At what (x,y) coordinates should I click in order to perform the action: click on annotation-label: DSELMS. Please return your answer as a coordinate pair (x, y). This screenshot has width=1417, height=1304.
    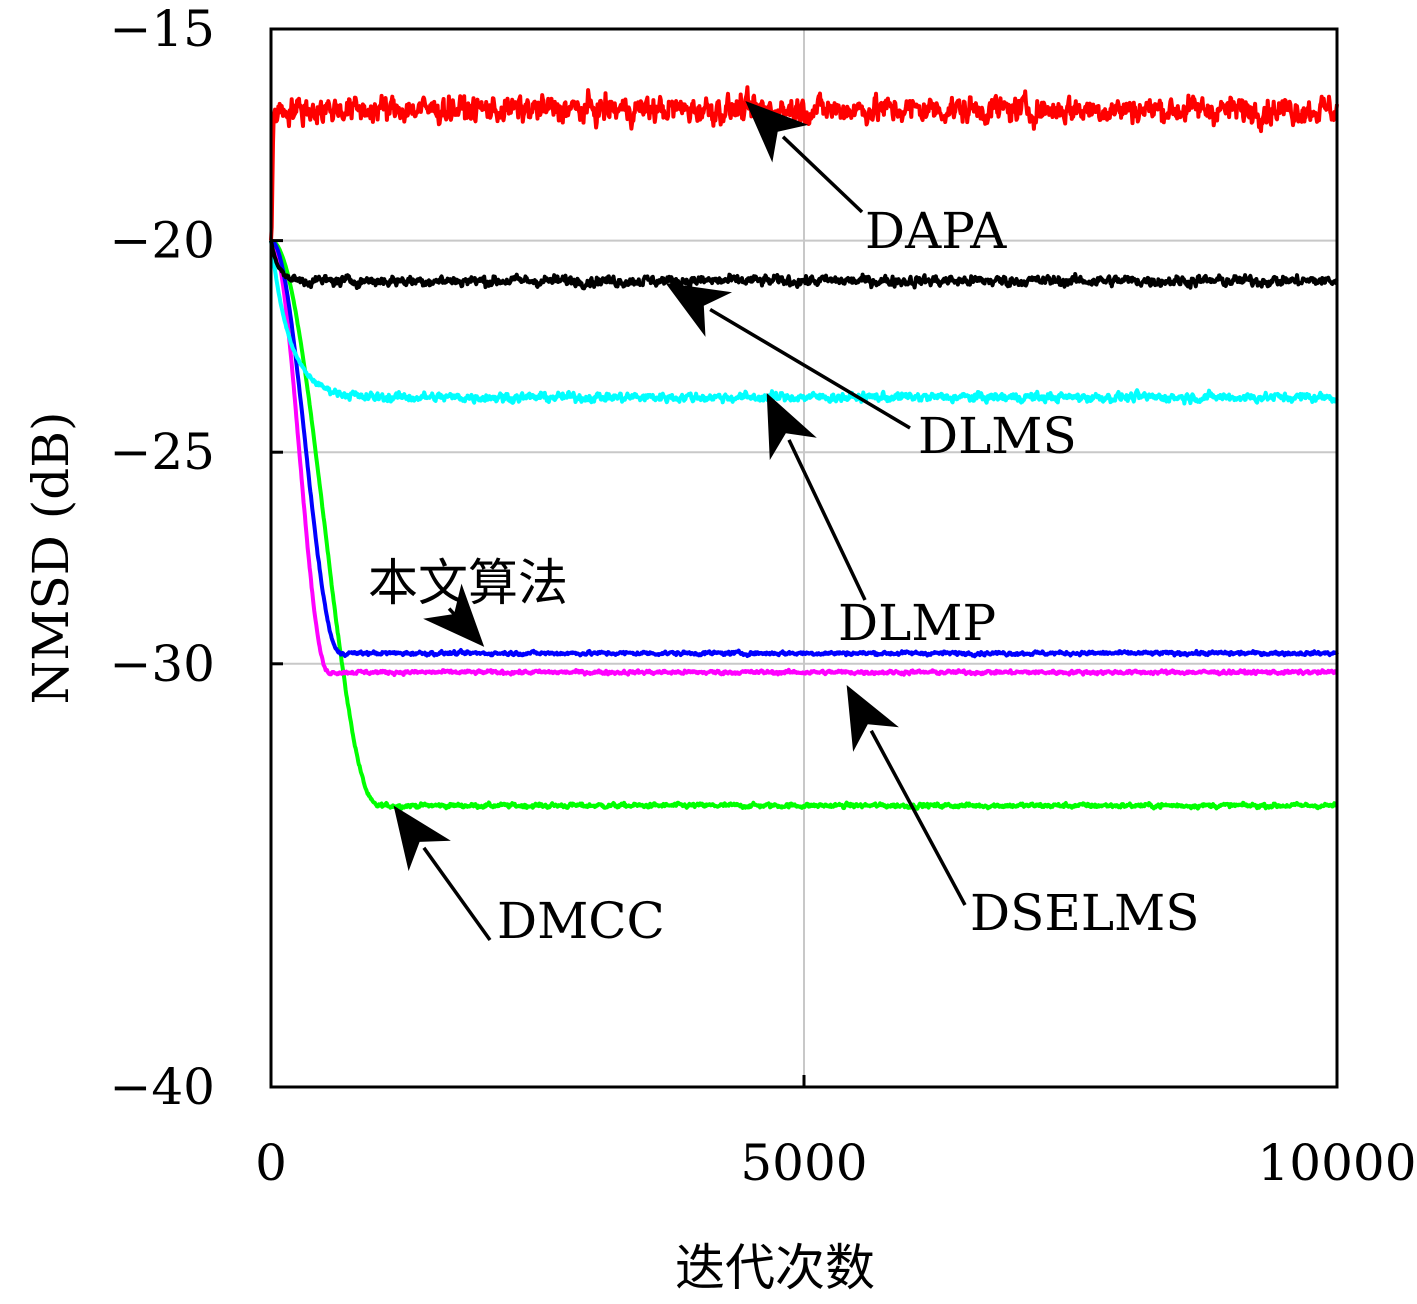
    Looking at the image, I should click on (1085, 913).